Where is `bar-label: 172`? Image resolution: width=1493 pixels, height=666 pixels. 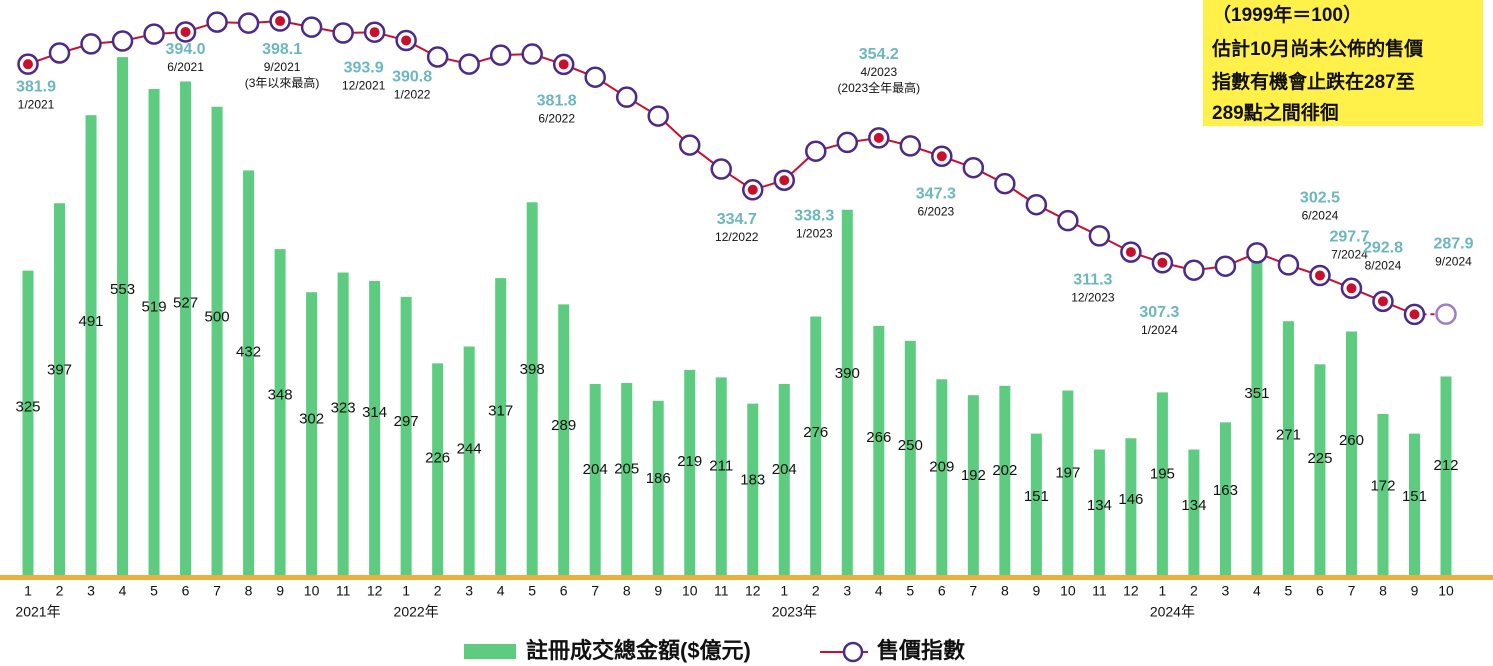 bar-label: 172 is located at coordinates (1382, 485).